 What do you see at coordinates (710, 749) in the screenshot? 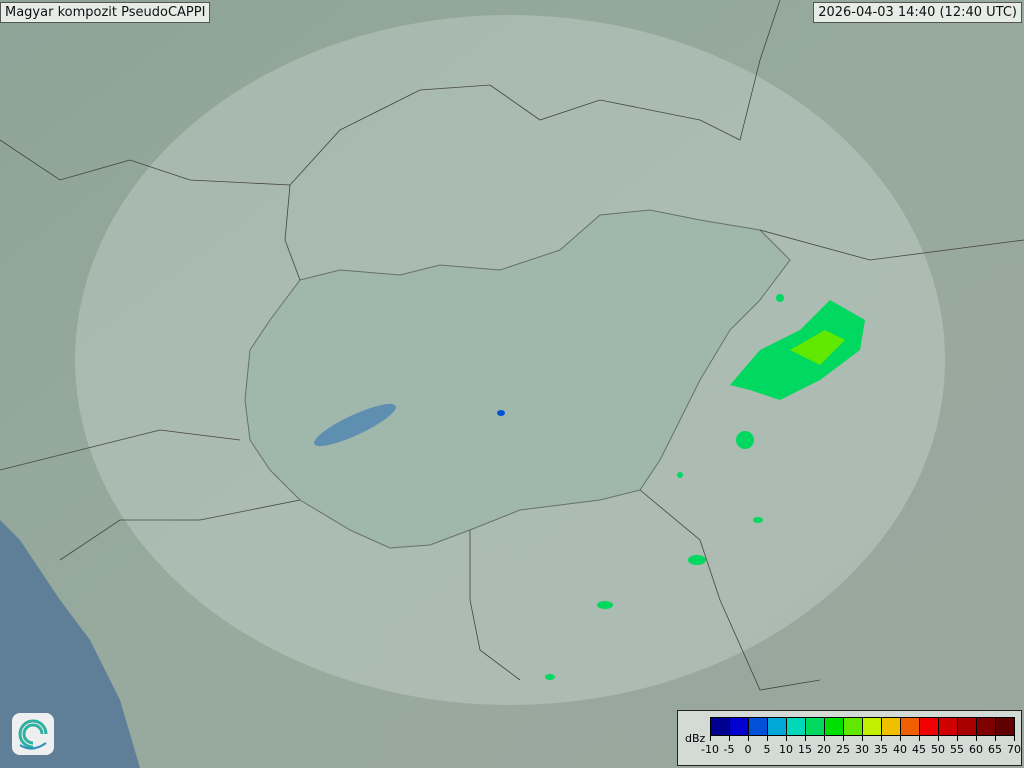
I see `tick-label: -10` at bounding box center [710, 749].